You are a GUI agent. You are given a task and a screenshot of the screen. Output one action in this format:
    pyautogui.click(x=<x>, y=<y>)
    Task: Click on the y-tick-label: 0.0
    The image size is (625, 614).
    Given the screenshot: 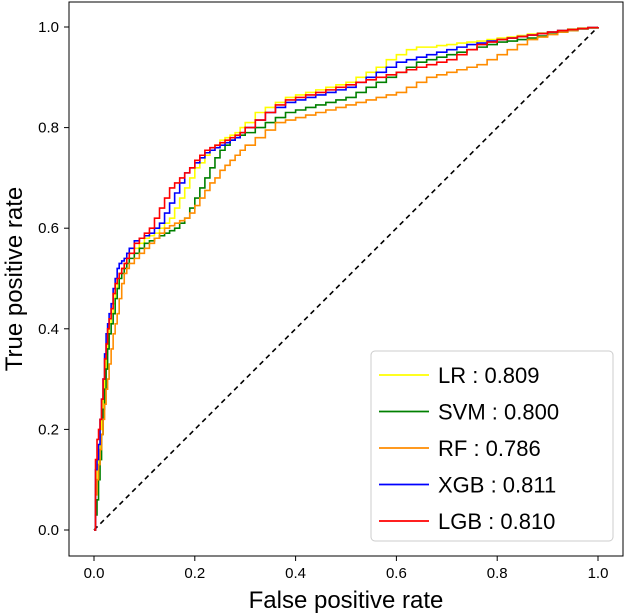 What is the action you would take?
    pyautogui.click(x=48, y=530)
    